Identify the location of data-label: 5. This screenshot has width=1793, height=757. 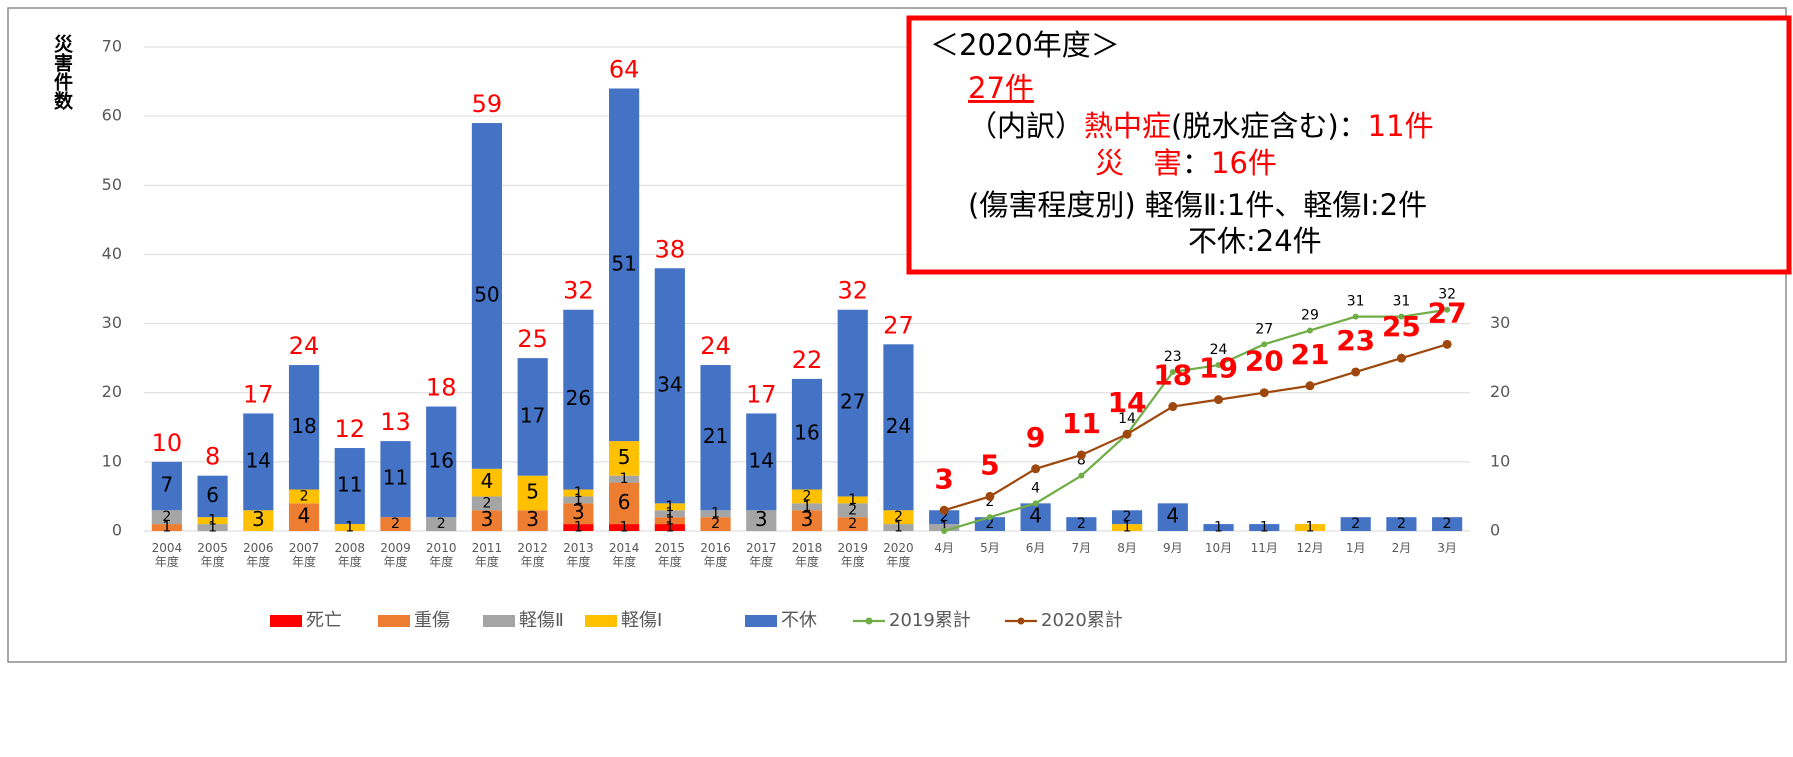
(532, 491).